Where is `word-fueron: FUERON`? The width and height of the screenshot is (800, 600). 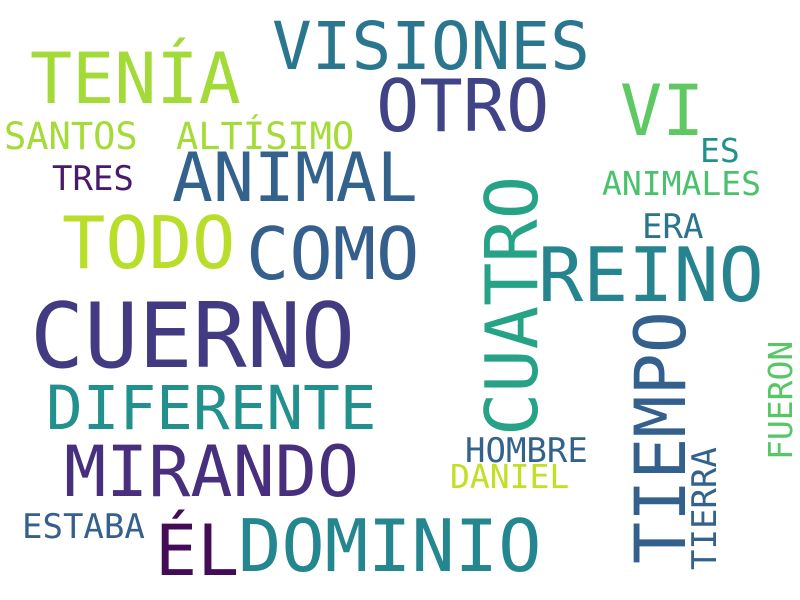 word-fueron: FUERON is located at coordinates (780, 400).